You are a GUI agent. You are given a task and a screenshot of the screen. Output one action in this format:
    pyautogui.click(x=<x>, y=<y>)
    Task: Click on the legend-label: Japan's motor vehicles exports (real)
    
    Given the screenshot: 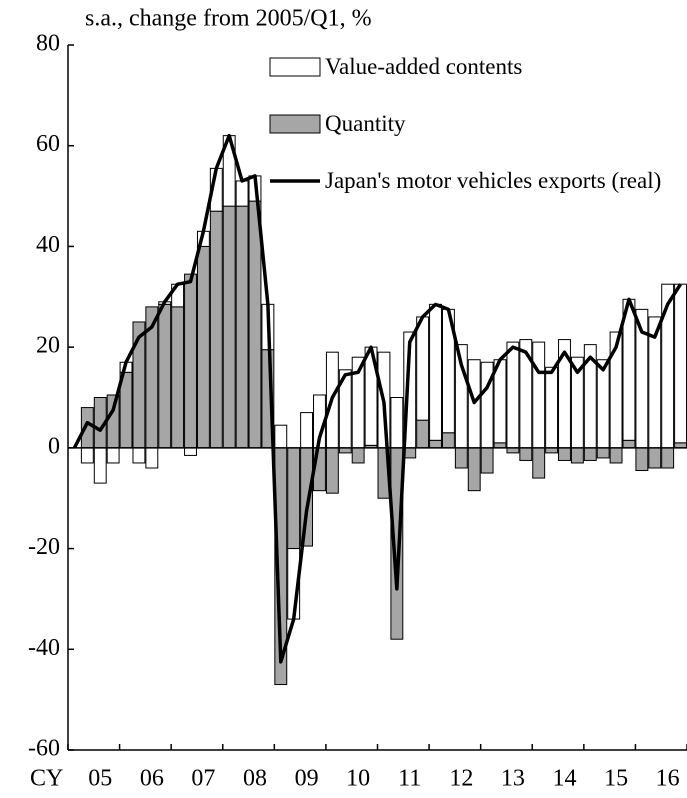 What is the action you would take?
    pyautogui.click(x=493, y=180)
    